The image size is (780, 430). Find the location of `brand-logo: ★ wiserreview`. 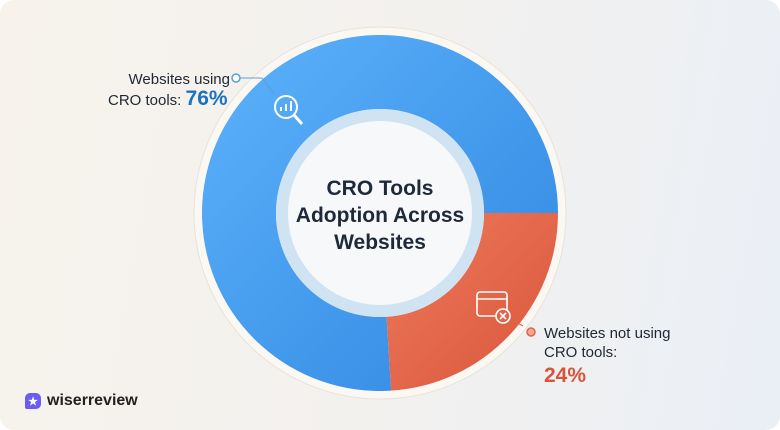

brand-logo: ★ wiserreview is located at coordinates (81, 401).